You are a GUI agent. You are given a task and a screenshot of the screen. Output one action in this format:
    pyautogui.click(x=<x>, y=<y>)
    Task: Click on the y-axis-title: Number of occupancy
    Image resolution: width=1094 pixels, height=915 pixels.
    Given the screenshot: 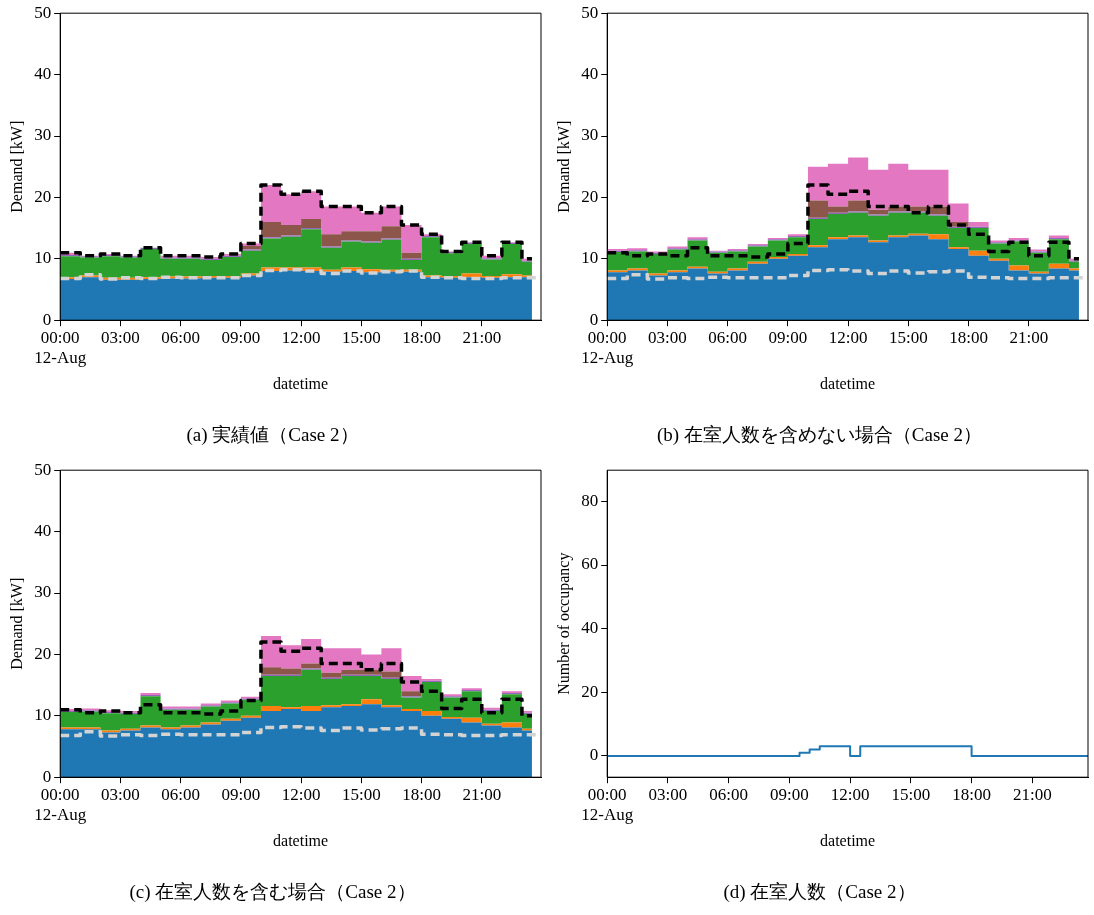 What is the action you would take?
    pyautogui.click(x=563, y=623)
    